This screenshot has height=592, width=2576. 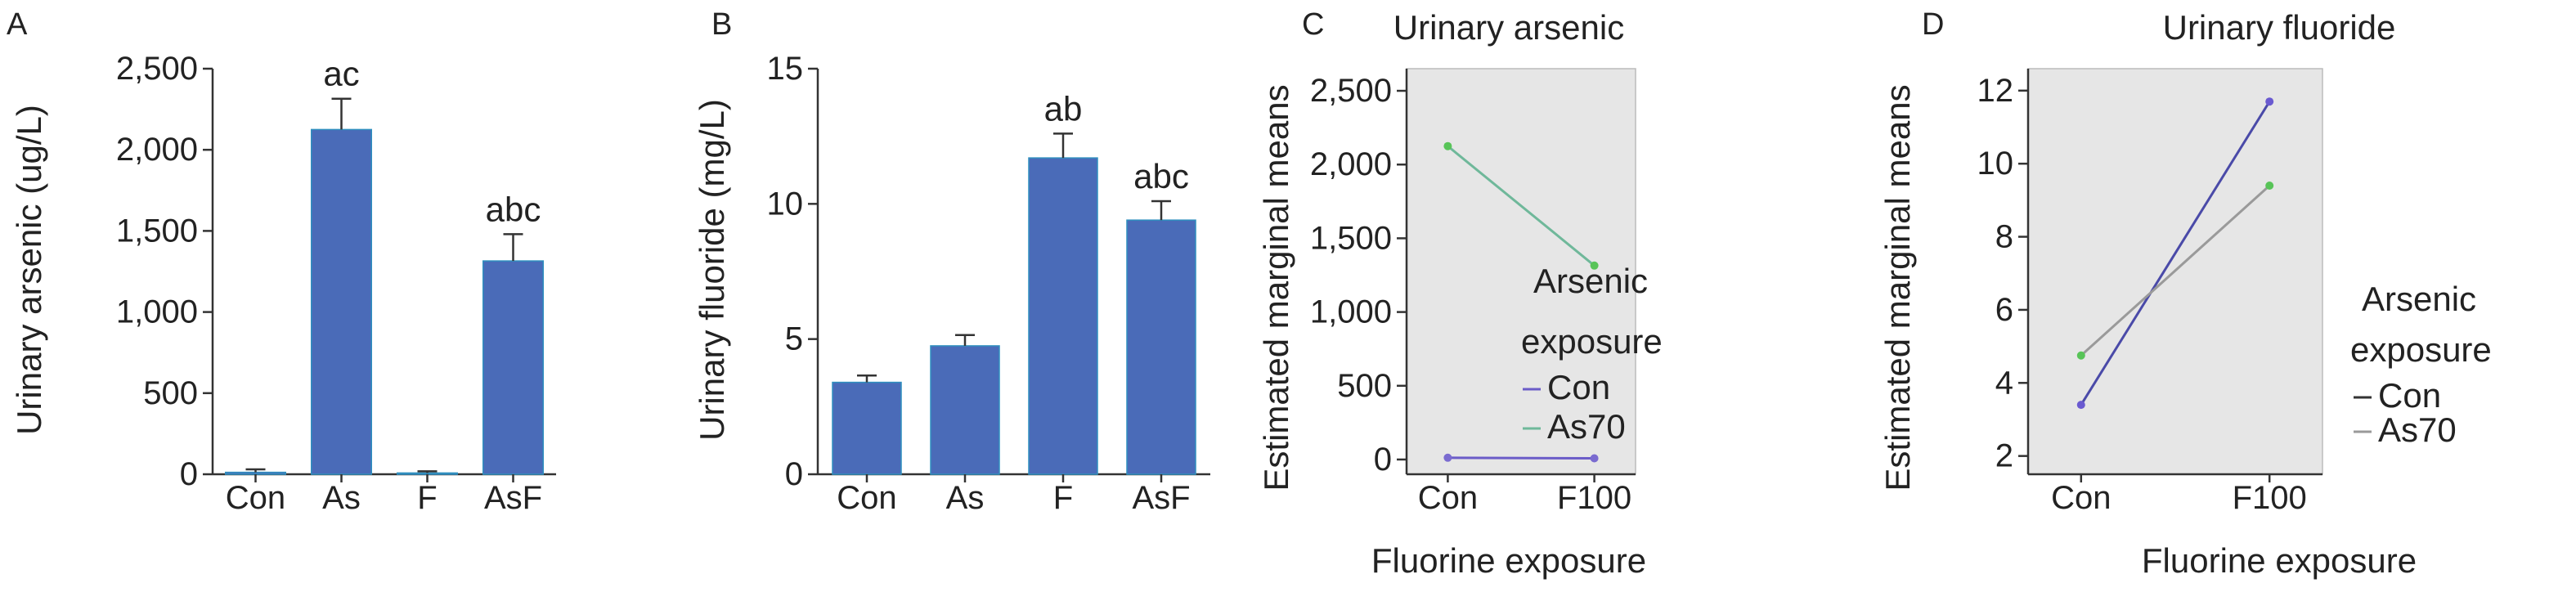 I want to click on panel-c-legend-item-as70: As70, so click(x=1586, y=427).